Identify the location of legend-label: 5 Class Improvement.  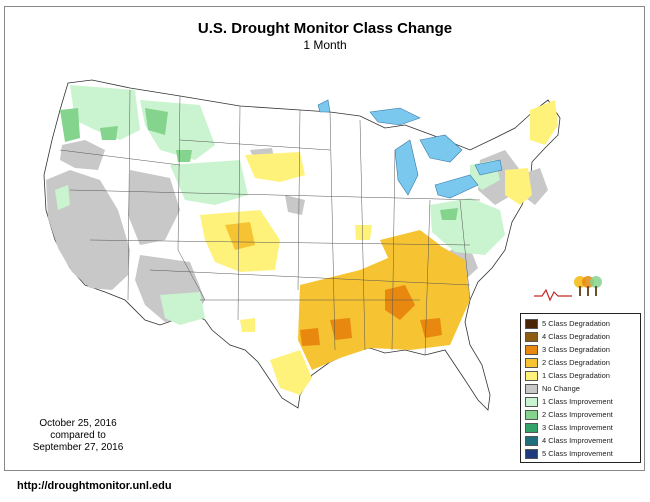
(577, 453).